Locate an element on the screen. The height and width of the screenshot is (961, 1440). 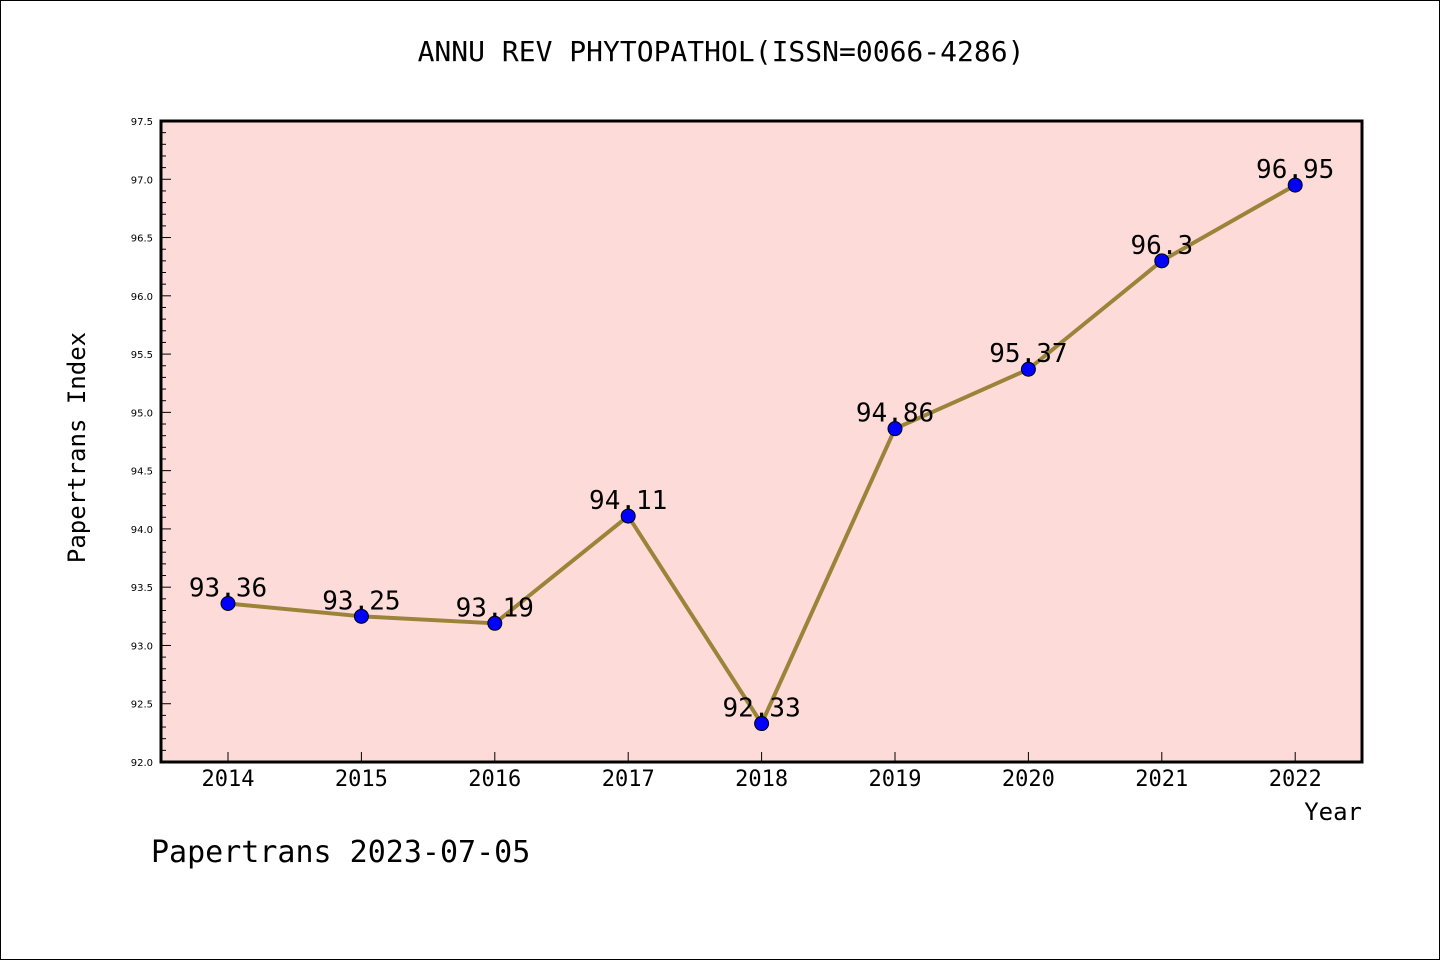
x-tick-label: 2014 is located at coordinates (228, 779).